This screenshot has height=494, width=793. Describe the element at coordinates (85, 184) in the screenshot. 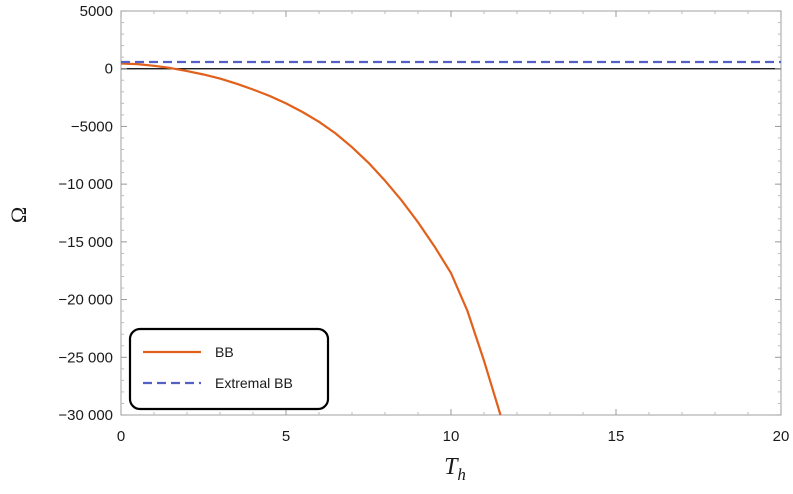

I see `y-tick-label: −10 000` at that location.